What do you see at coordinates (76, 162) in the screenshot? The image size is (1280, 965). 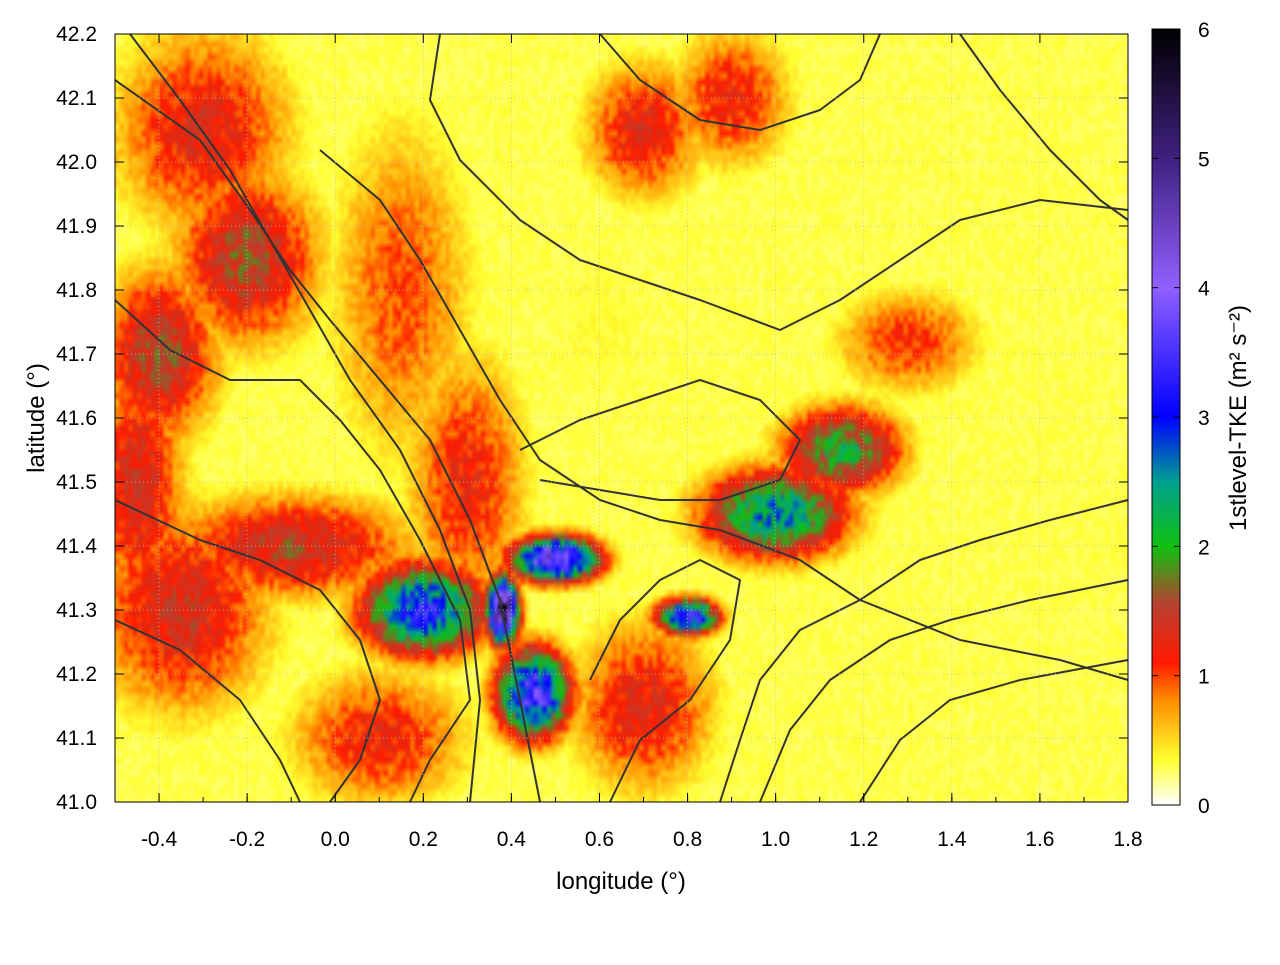 I see `y-tick-label: 42.0` at bounding box center [76, 162].